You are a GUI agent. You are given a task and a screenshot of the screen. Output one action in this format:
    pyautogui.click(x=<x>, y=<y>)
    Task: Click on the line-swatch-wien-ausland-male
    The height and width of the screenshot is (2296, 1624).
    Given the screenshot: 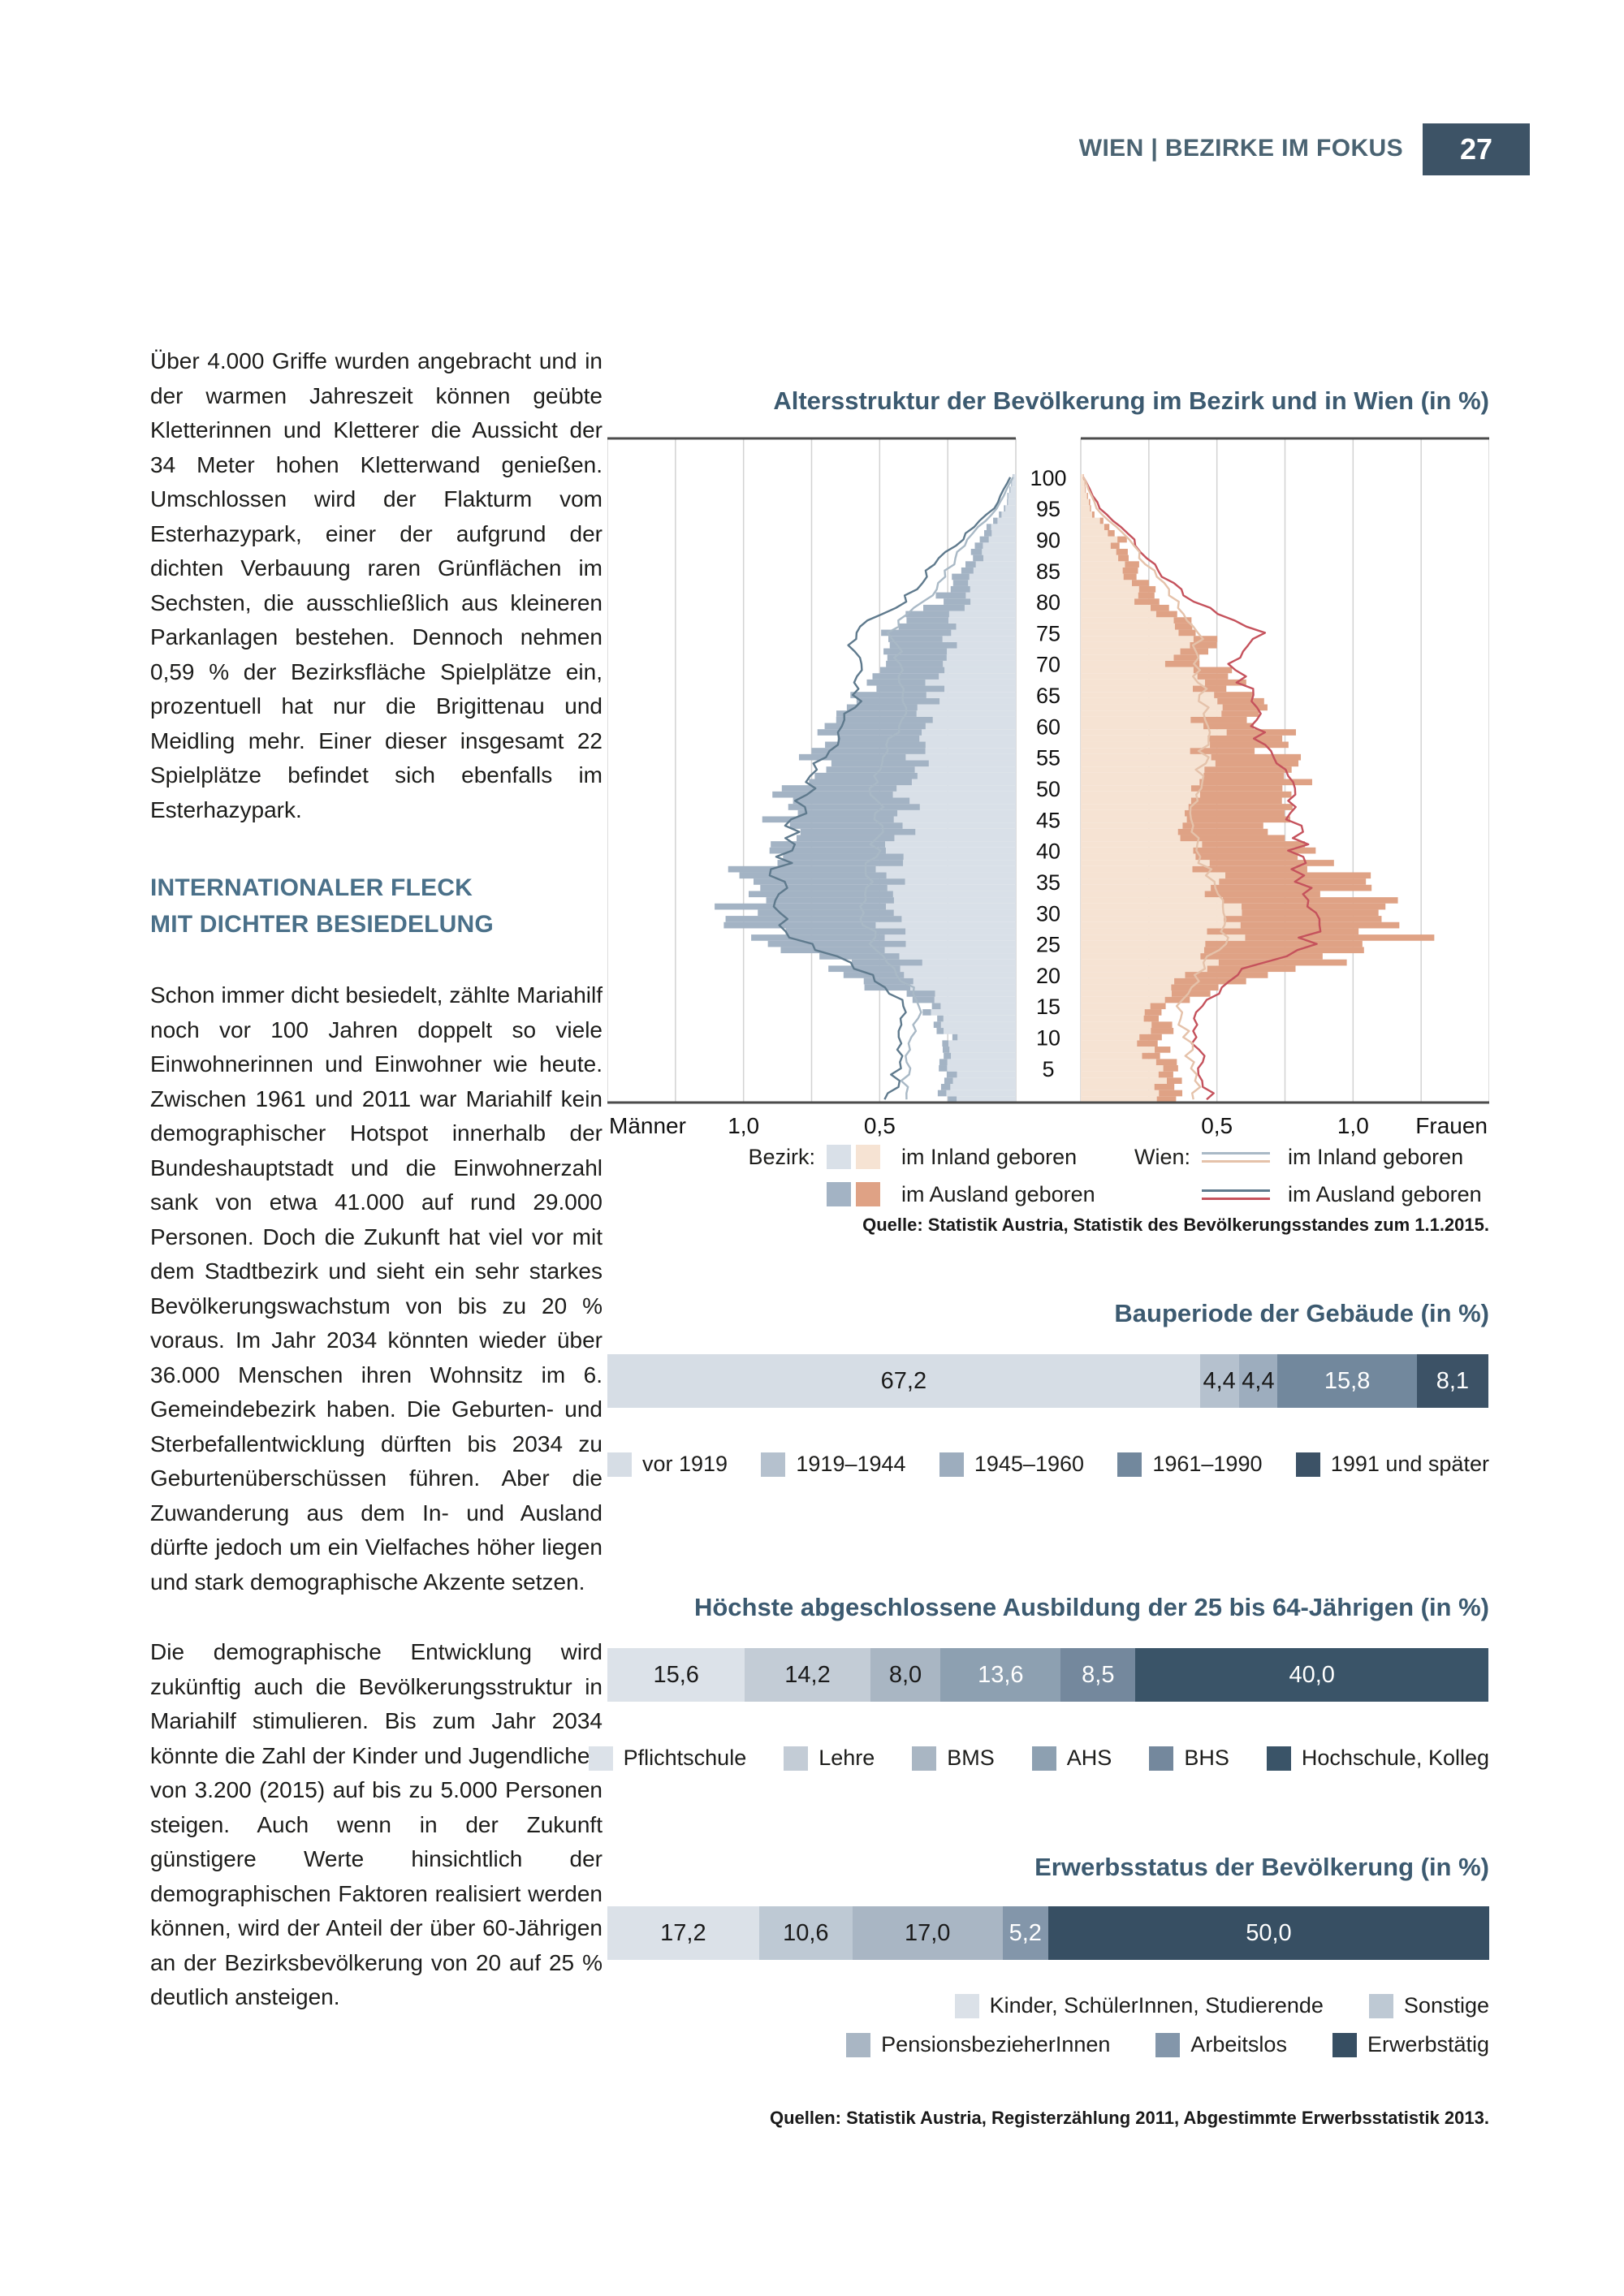 What is the action you would take?
    pyautogui.click(x=1236, y=1190)
    